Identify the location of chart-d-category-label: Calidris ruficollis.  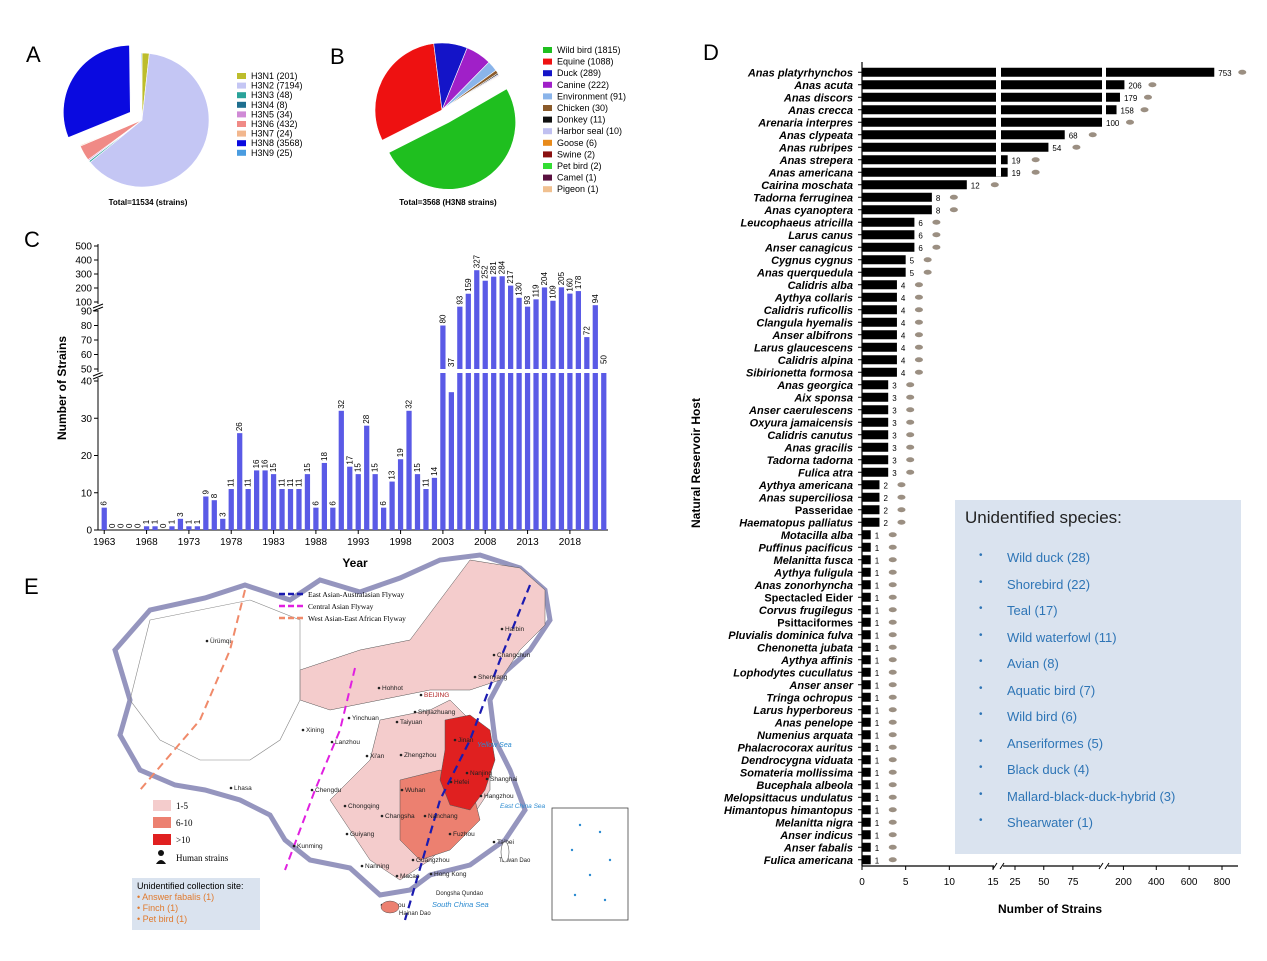
(808, 311).